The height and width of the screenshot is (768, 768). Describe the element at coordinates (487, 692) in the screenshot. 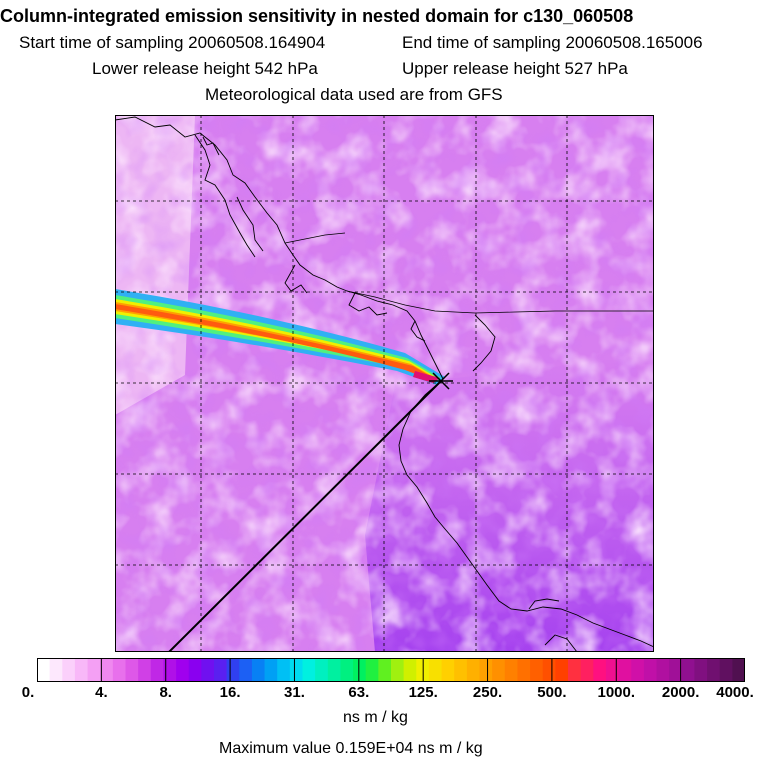

I see `colorbar-tick-label: 250.` at that location.